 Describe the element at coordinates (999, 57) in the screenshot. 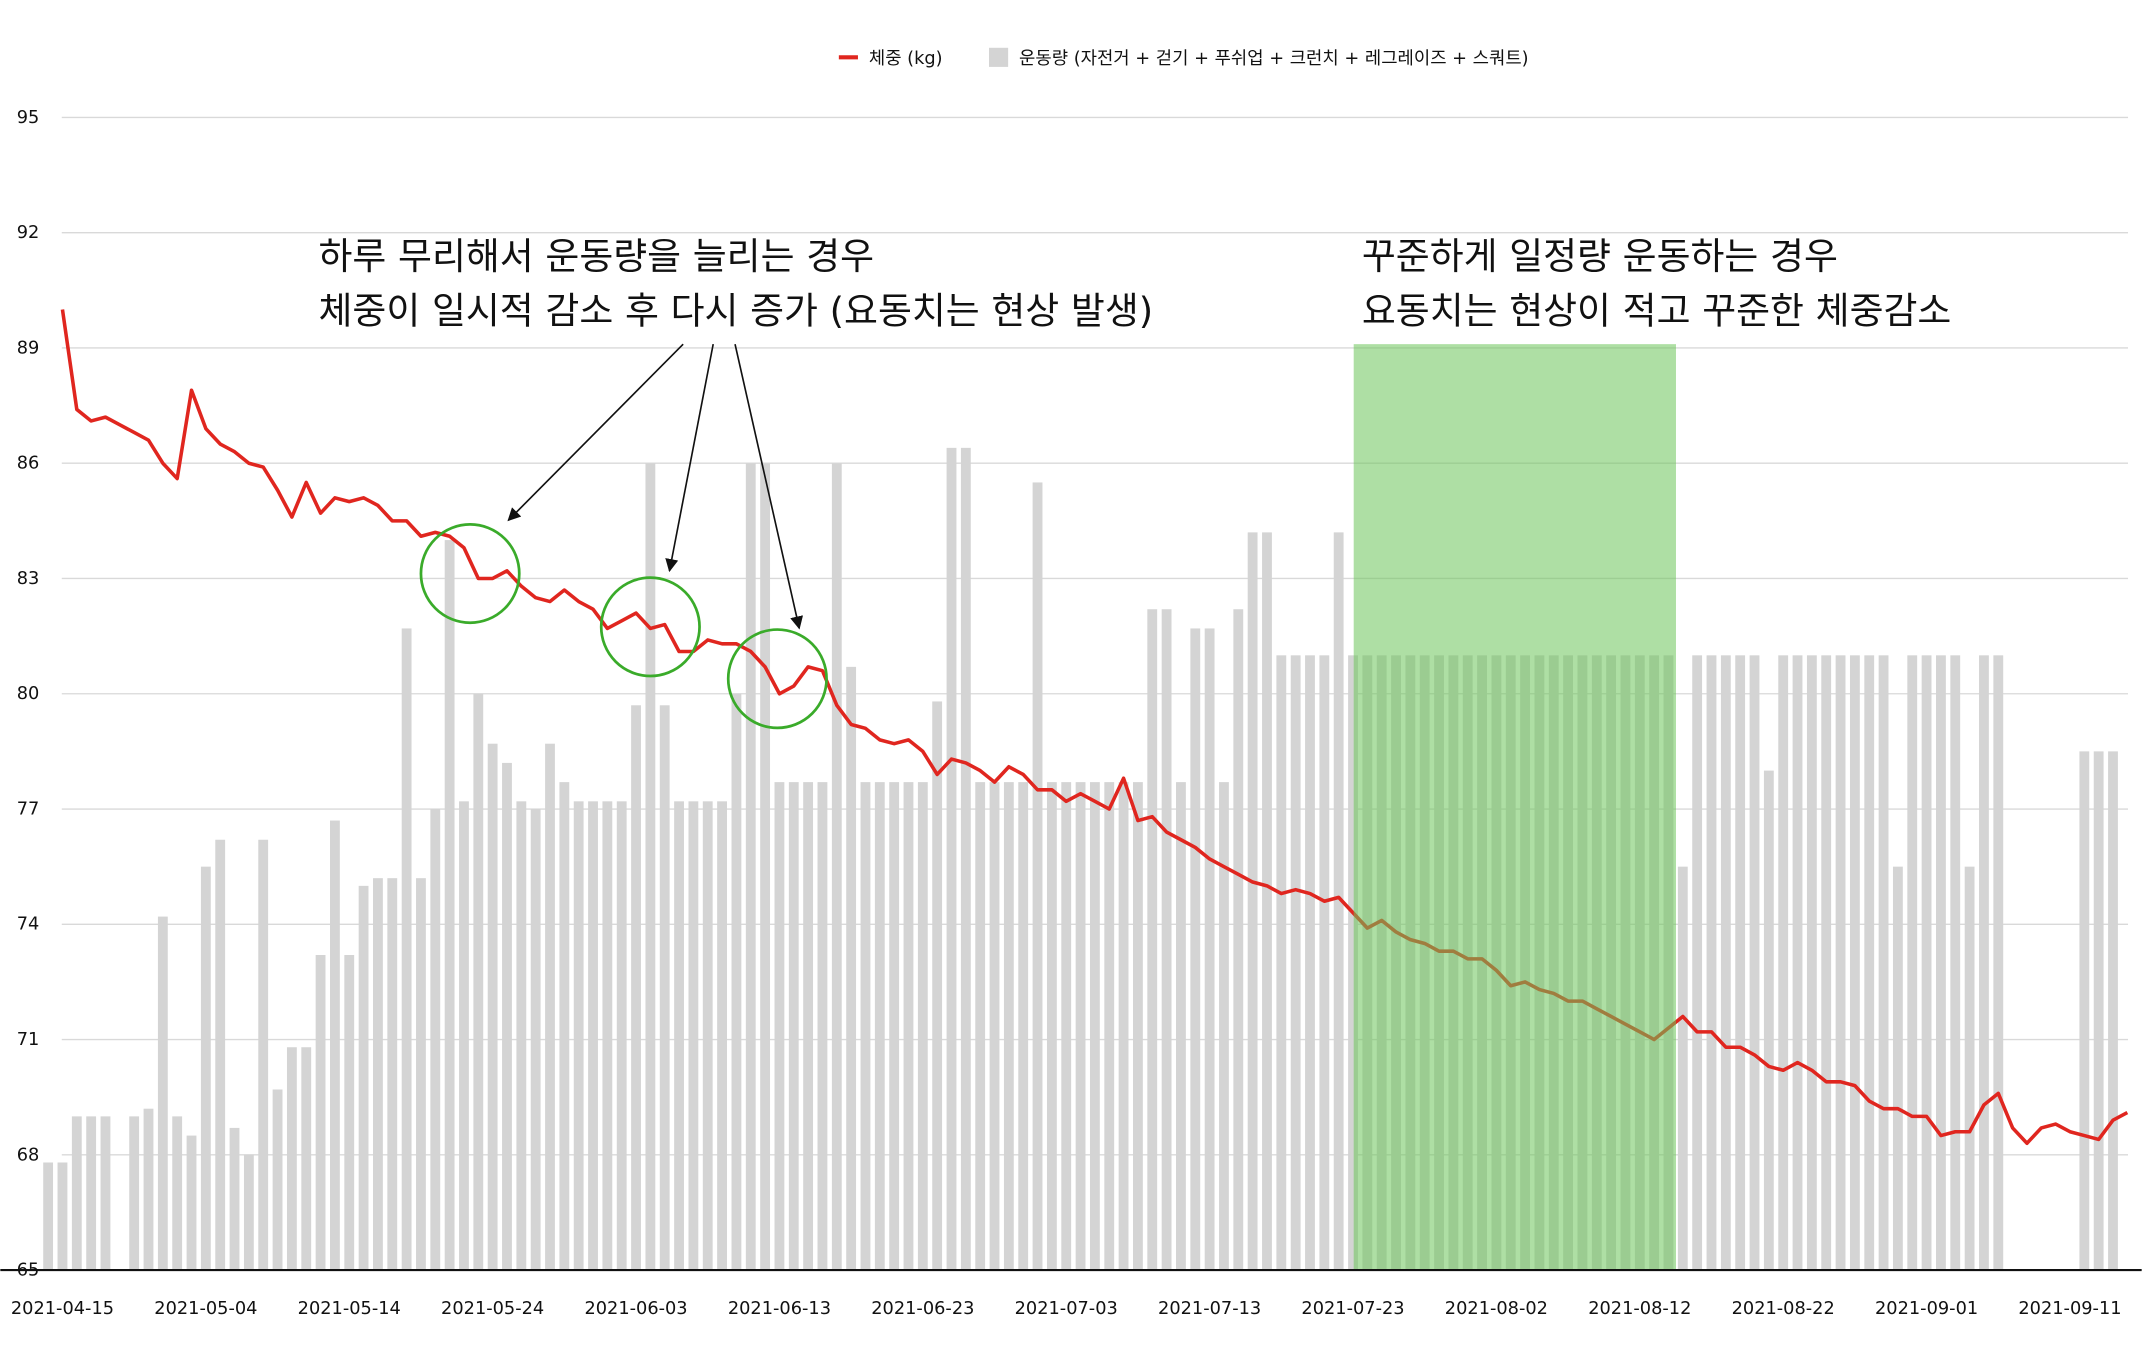

I see `legend-swatch` at that location.